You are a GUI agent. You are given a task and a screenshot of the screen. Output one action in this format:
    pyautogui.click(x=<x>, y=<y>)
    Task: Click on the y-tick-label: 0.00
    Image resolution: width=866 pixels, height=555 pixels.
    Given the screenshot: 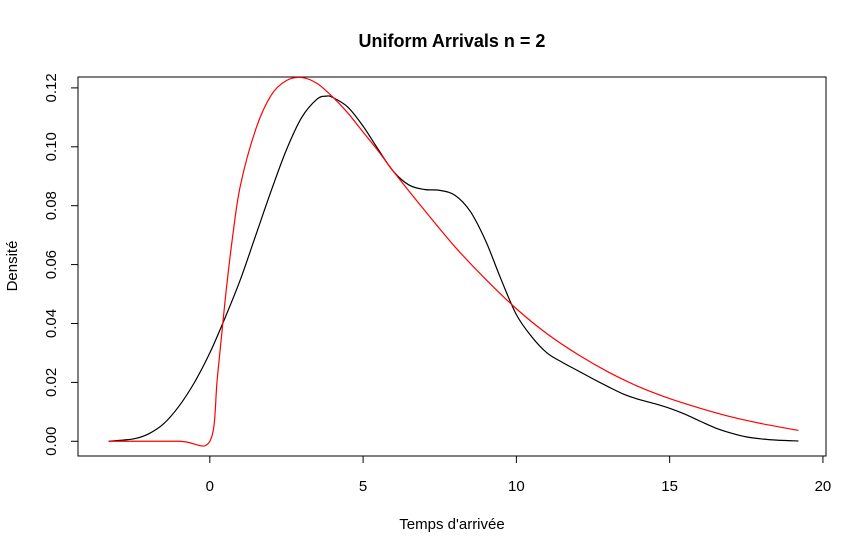 What is the action you would take?
    pyautogui.click(x=51, y=441)
    